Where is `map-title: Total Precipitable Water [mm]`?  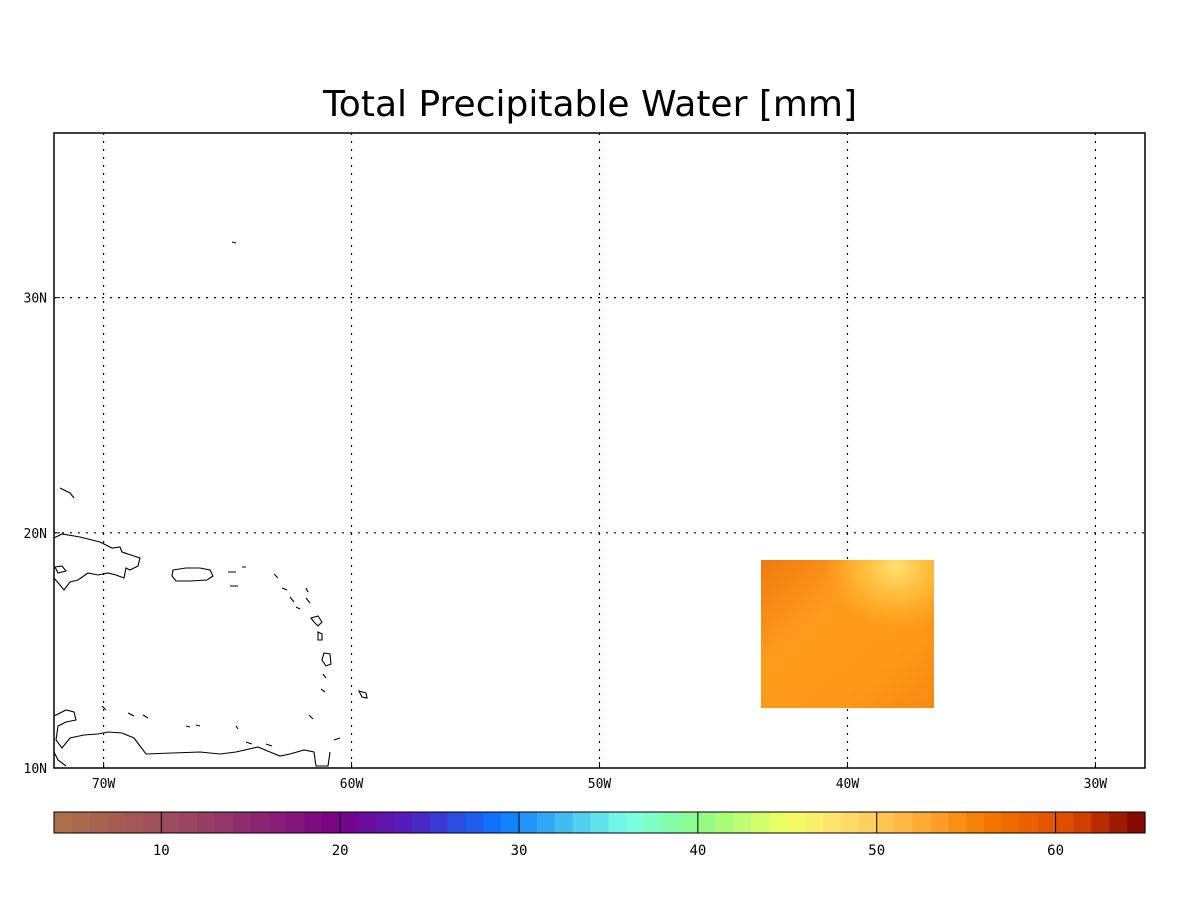
map-title: Total Precipitable Water [mm] is located at coordinates (589, 104).